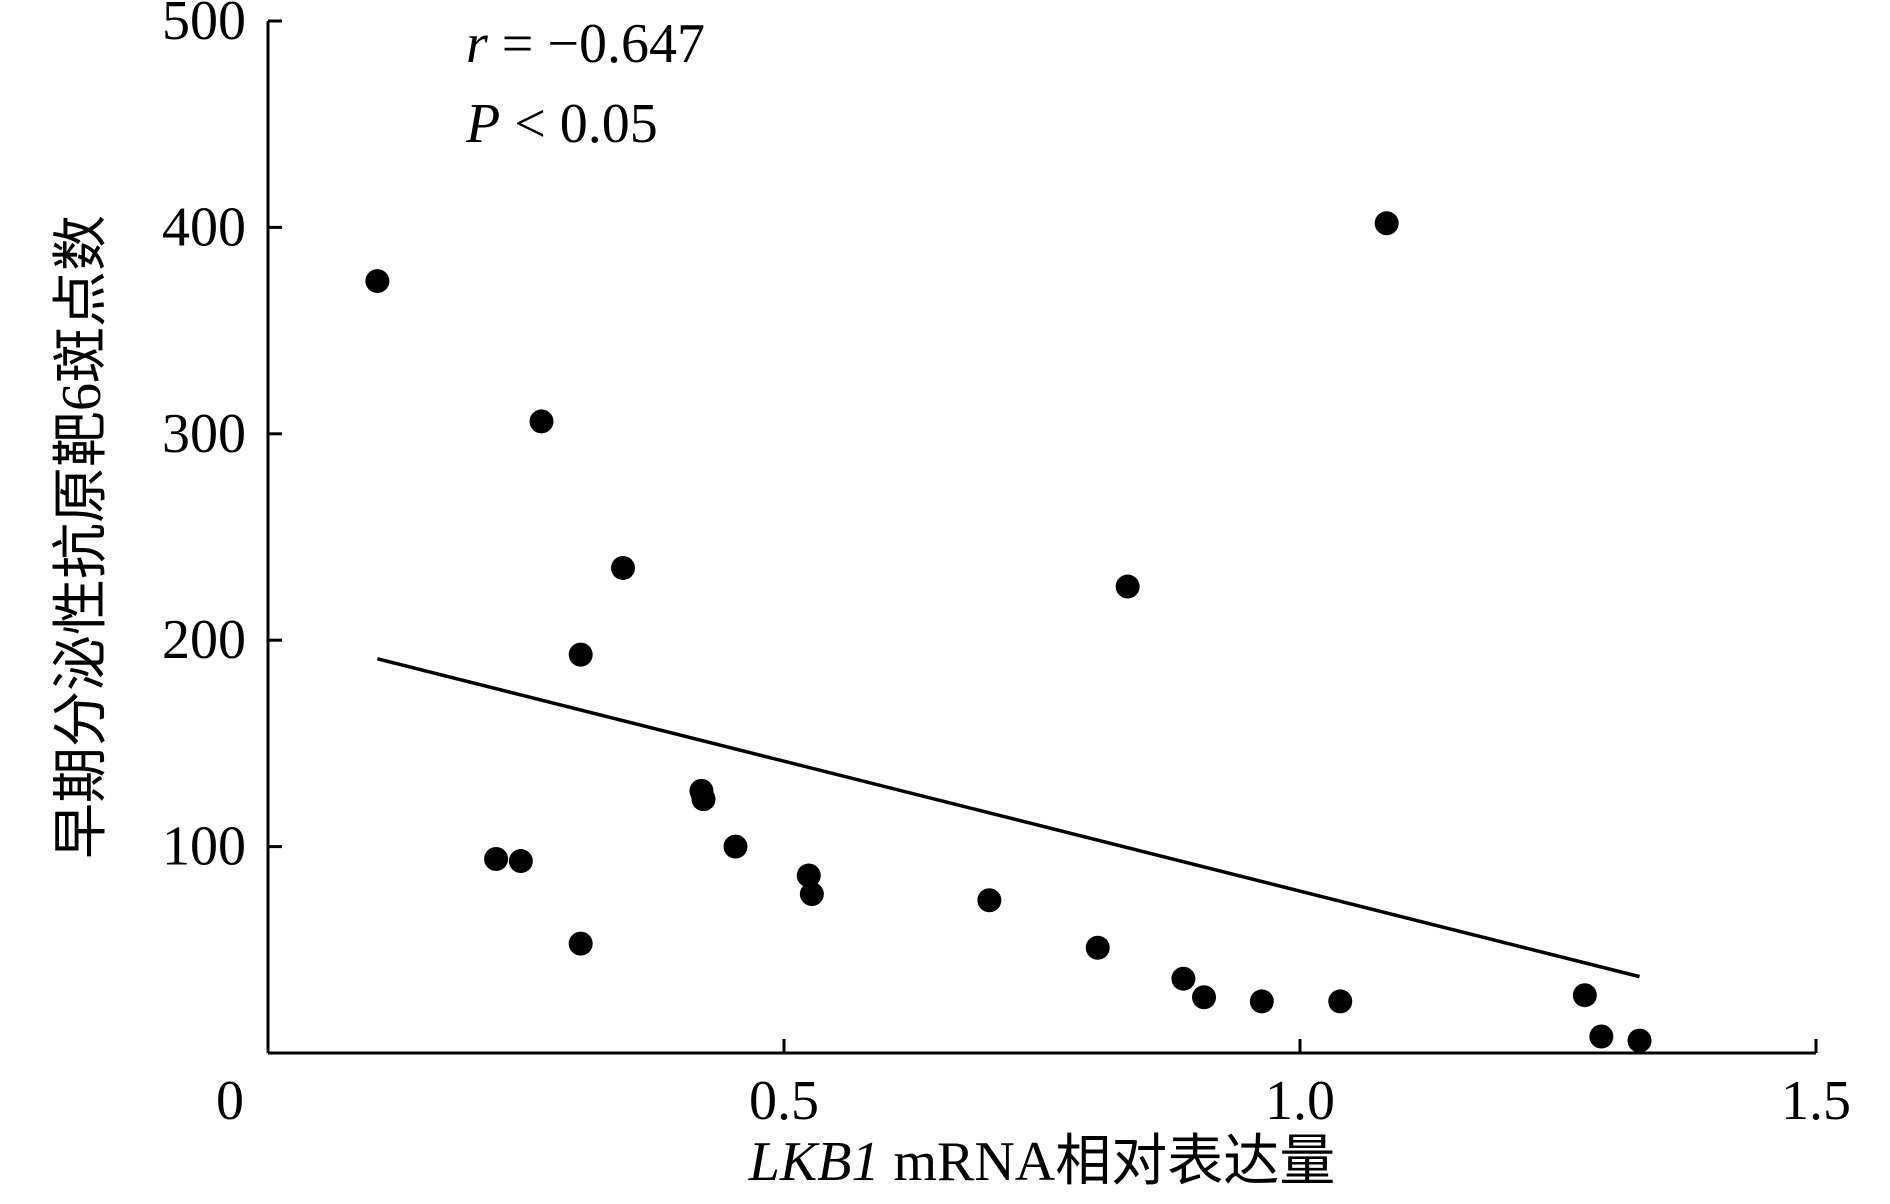 The width and height of the screenshot is (1890, 1204). I want to click on x-tick-label: 1.5, so click(1816, 1101).